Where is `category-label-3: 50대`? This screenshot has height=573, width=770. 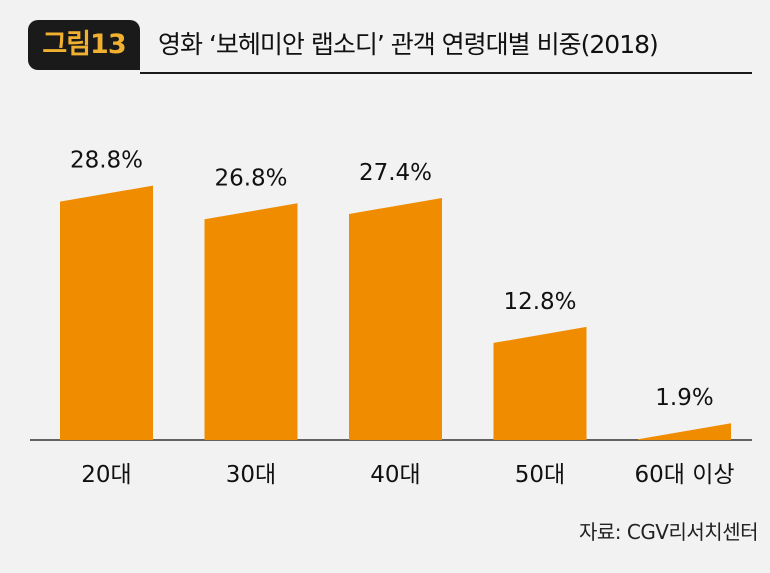
category-label-3: 50대 is located at coordinates (540, 475).